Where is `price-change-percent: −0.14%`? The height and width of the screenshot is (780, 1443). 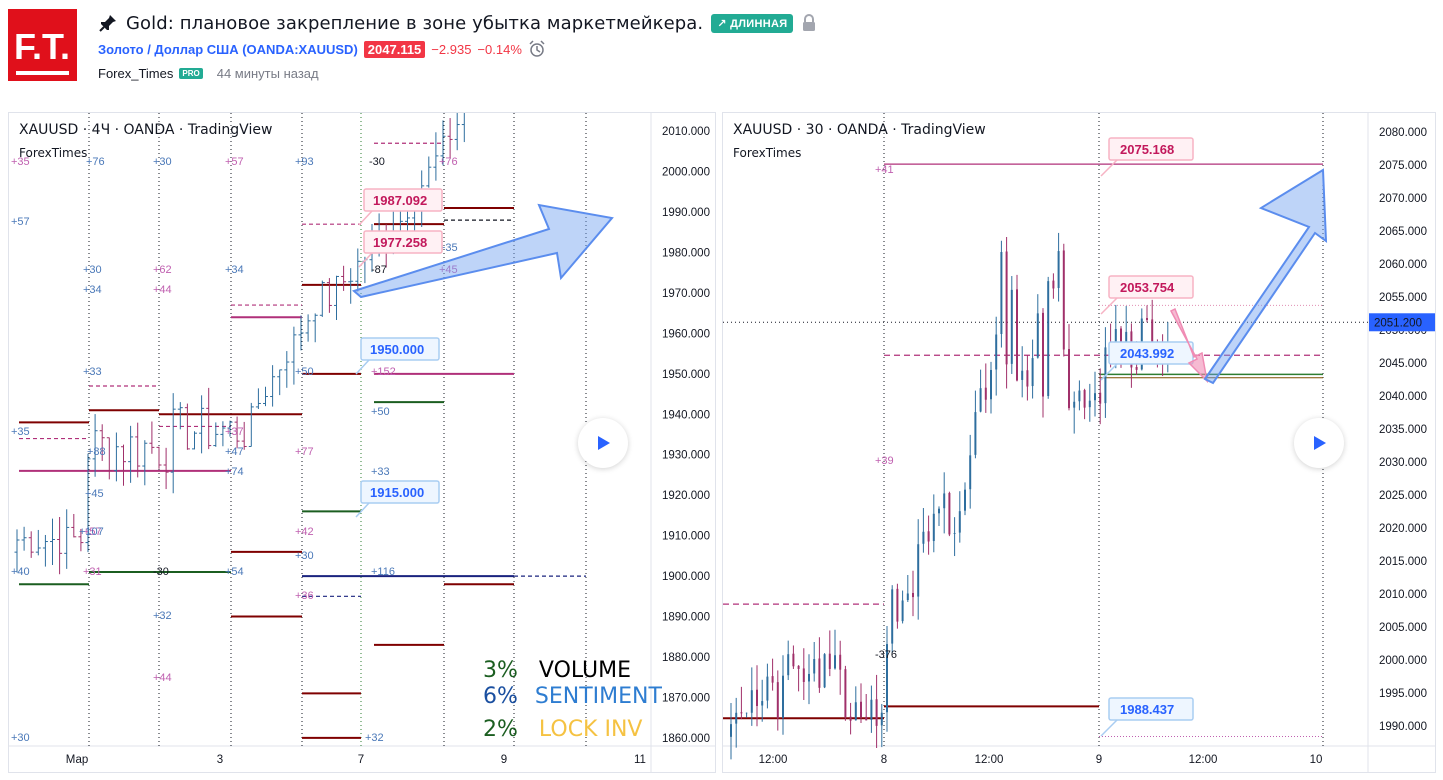 price-change-percent: −0.14% is located at coordinates (499, 49).